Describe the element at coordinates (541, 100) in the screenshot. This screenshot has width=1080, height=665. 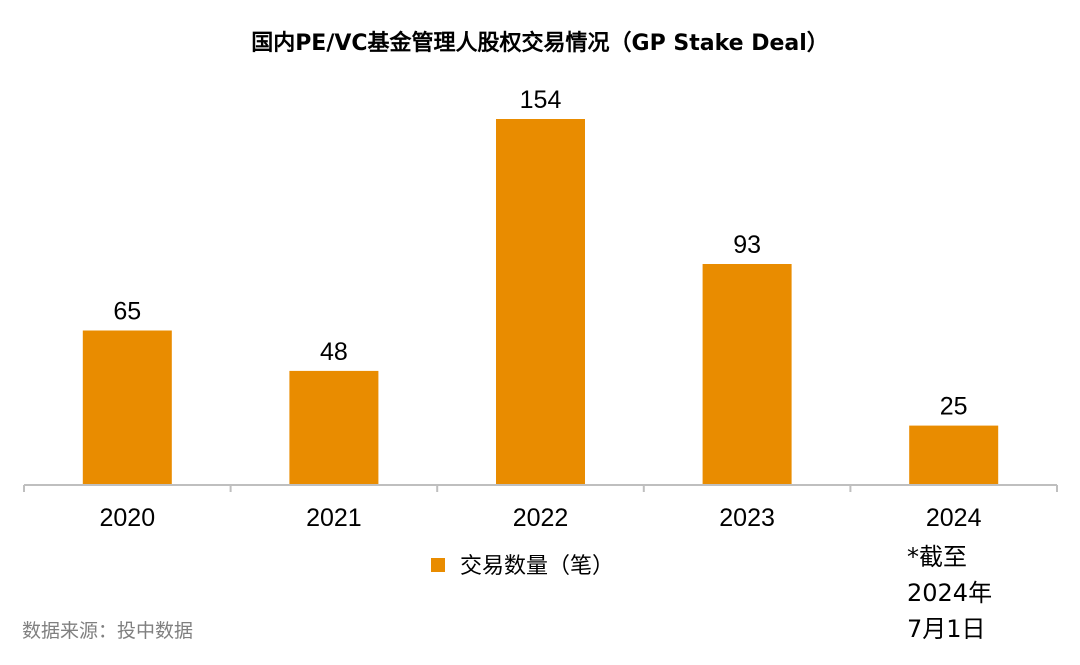
I see `data-label-2022: 154` at that location.